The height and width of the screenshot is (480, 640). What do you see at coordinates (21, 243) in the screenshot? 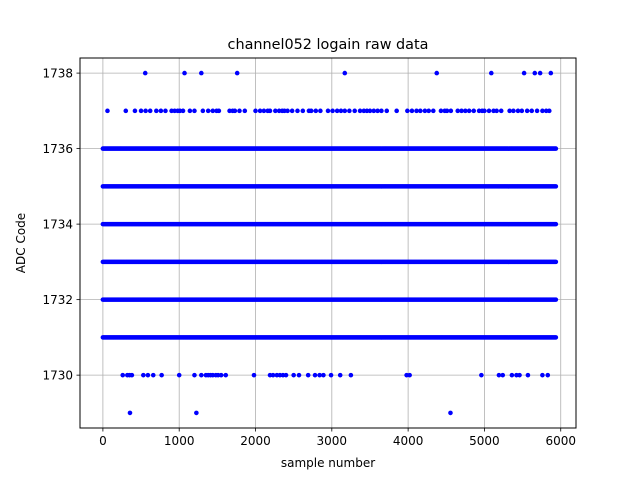
I see `y-axis-label: ADC Code` at bounding box center [21, 243].